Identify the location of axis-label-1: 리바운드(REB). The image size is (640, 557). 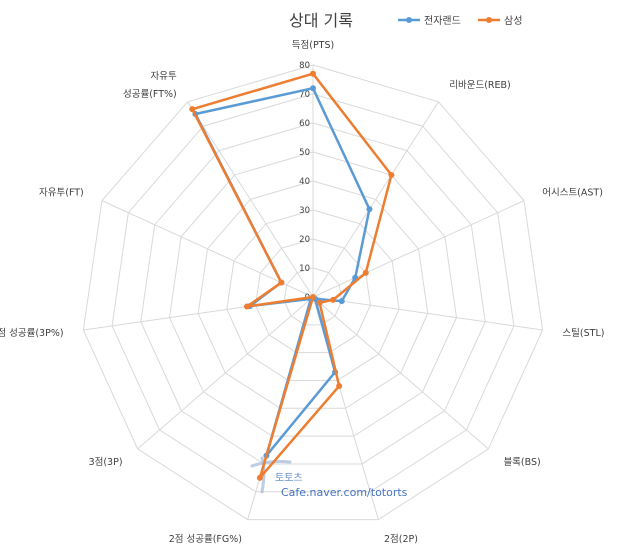
(480, 85).